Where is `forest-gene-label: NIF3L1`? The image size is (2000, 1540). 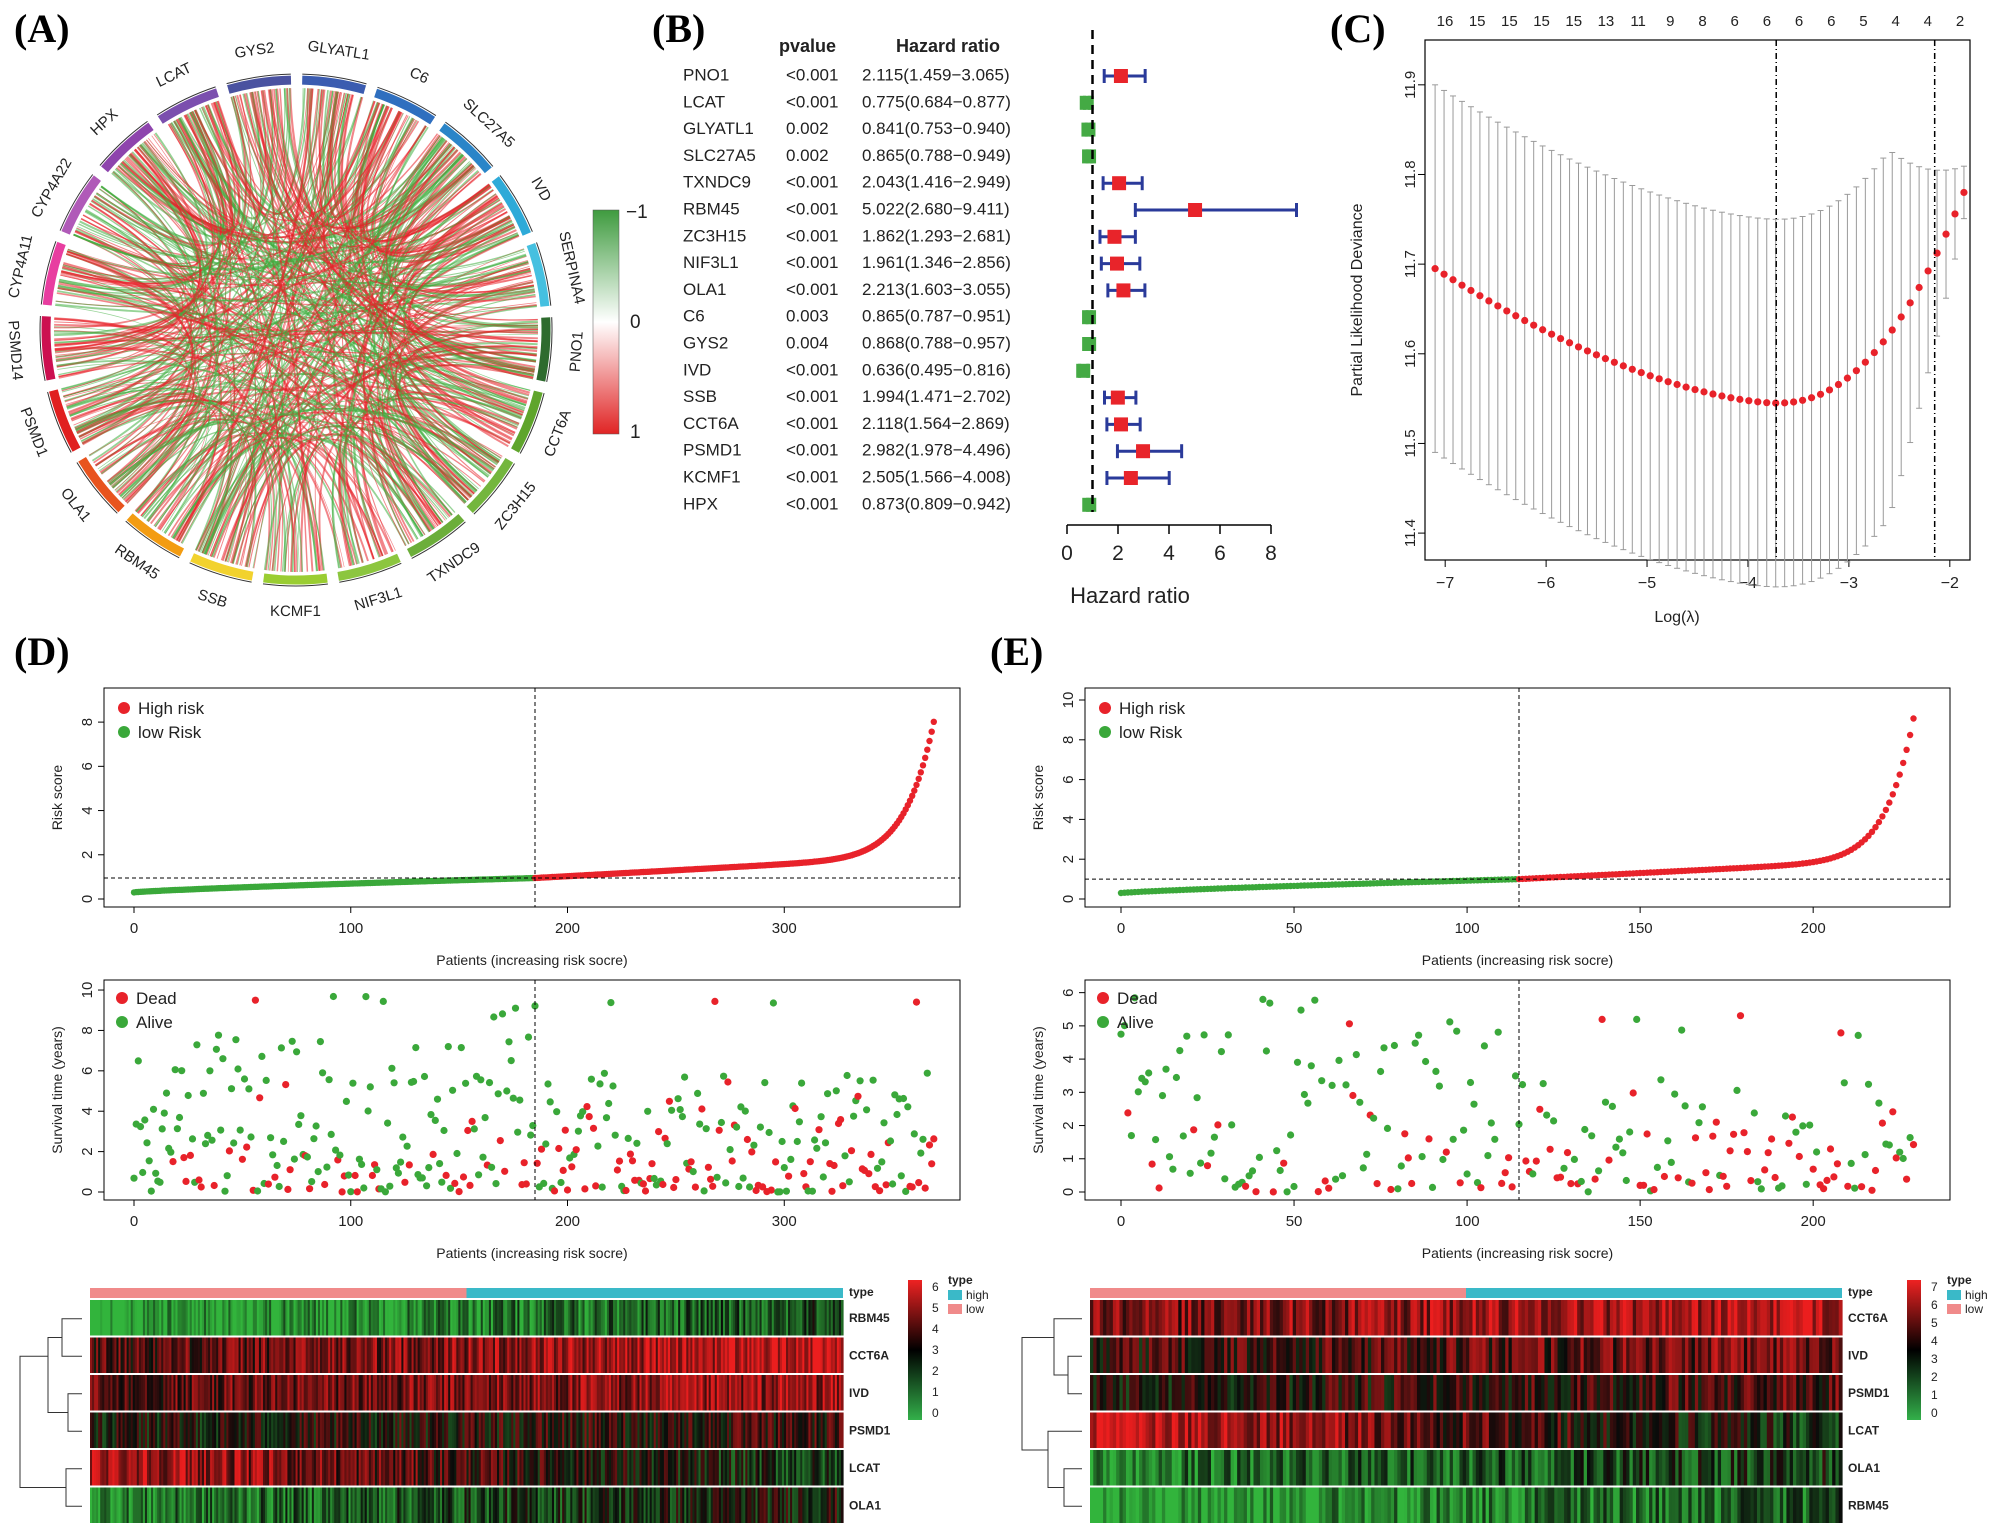
forest-gene-label: NIF3L1 is located at coordinates (711, 262).